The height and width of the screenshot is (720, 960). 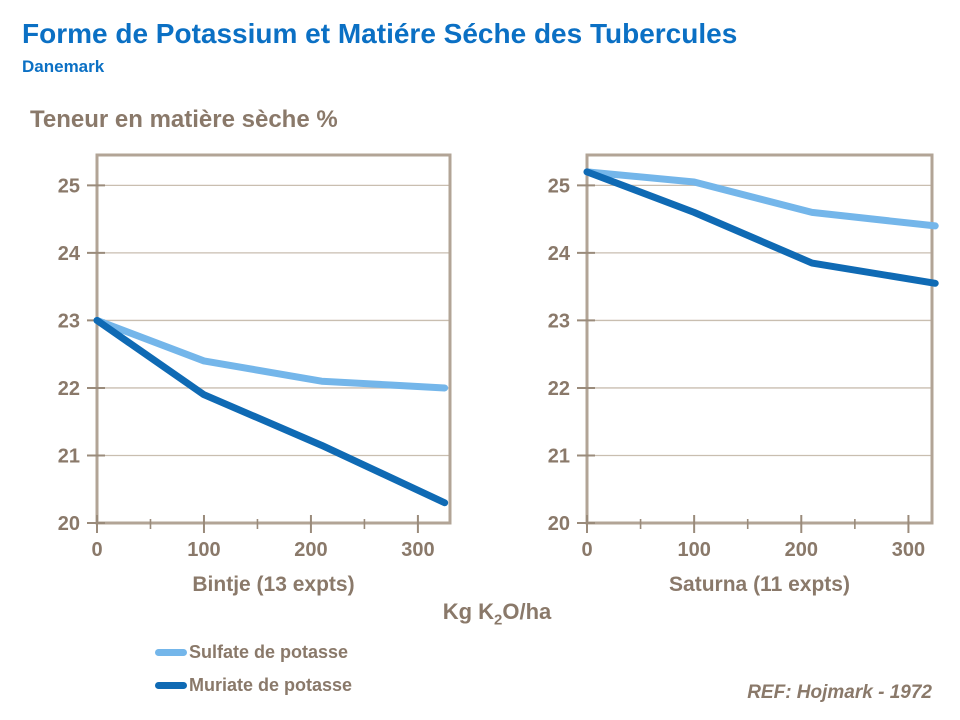 I want to click on sulfate-line-swatch, so click(x=171, y=652).